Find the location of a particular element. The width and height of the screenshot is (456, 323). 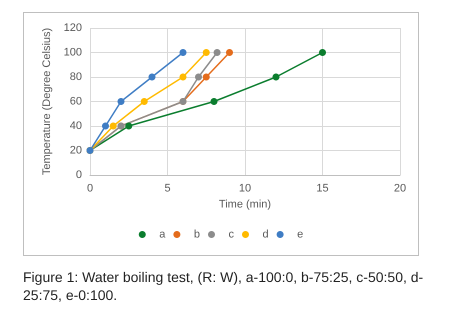

legend-label: e is located at coordinates (300, 234).